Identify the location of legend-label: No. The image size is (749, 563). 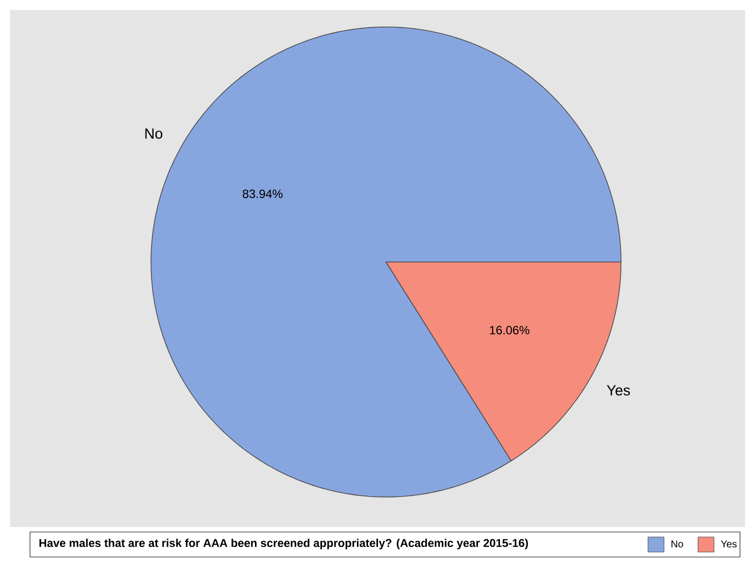
(678, 544).